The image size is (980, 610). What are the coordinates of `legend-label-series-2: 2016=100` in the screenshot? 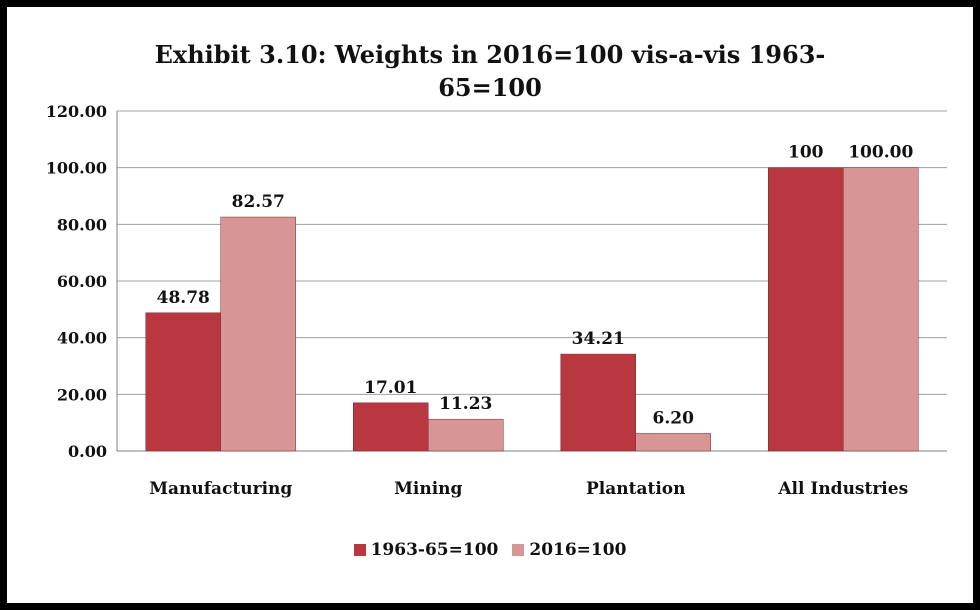 It's located at (578, 550).